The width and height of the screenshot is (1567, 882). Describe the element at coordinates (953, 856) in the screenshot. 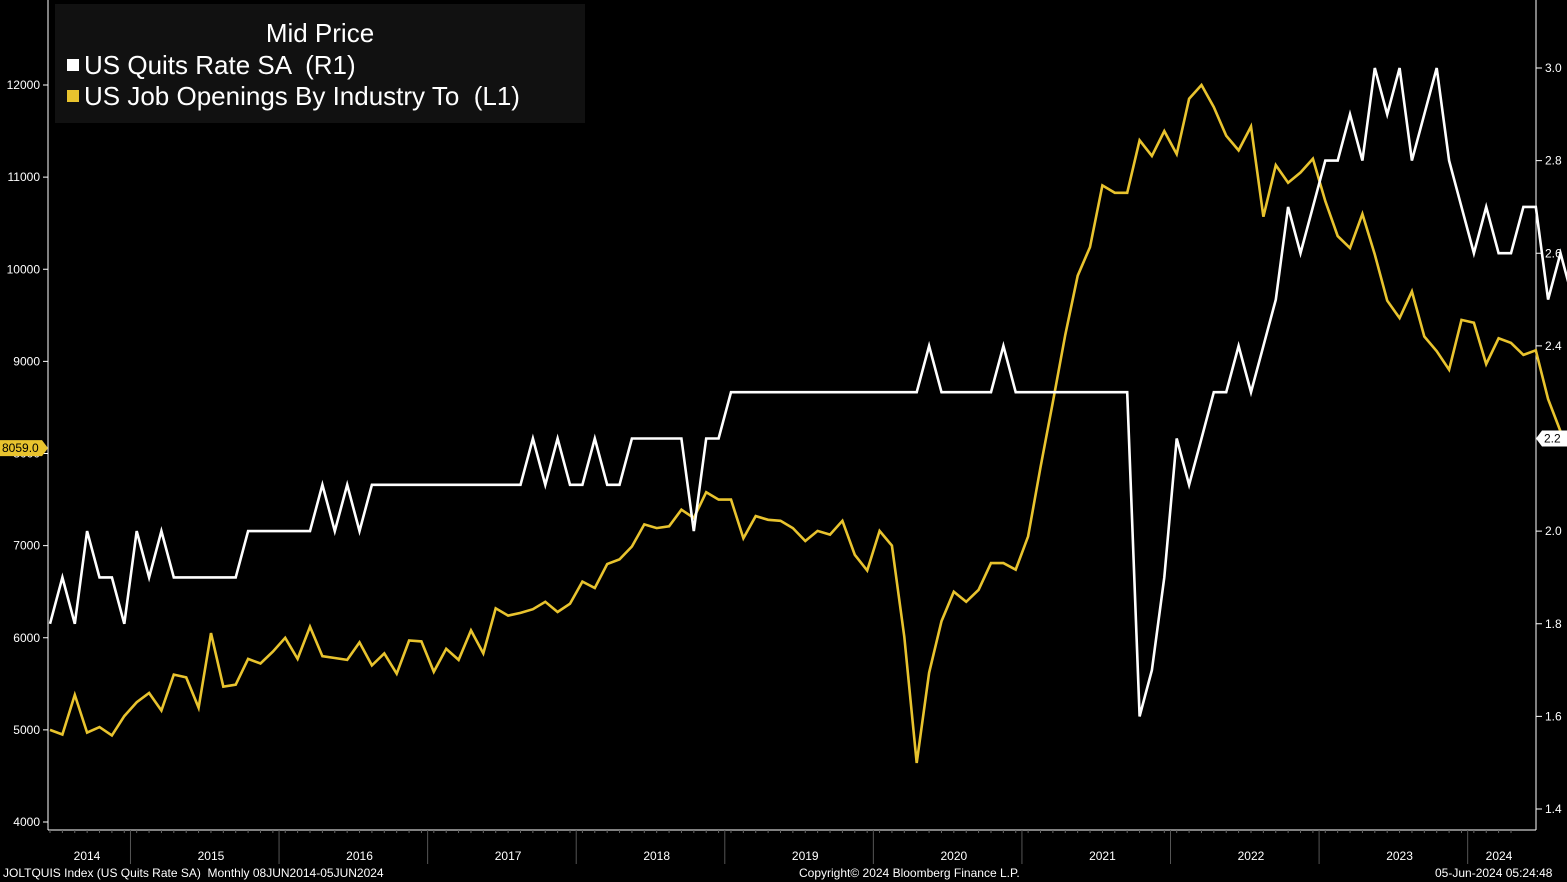

I see `x-year-label: 2020` at that location.